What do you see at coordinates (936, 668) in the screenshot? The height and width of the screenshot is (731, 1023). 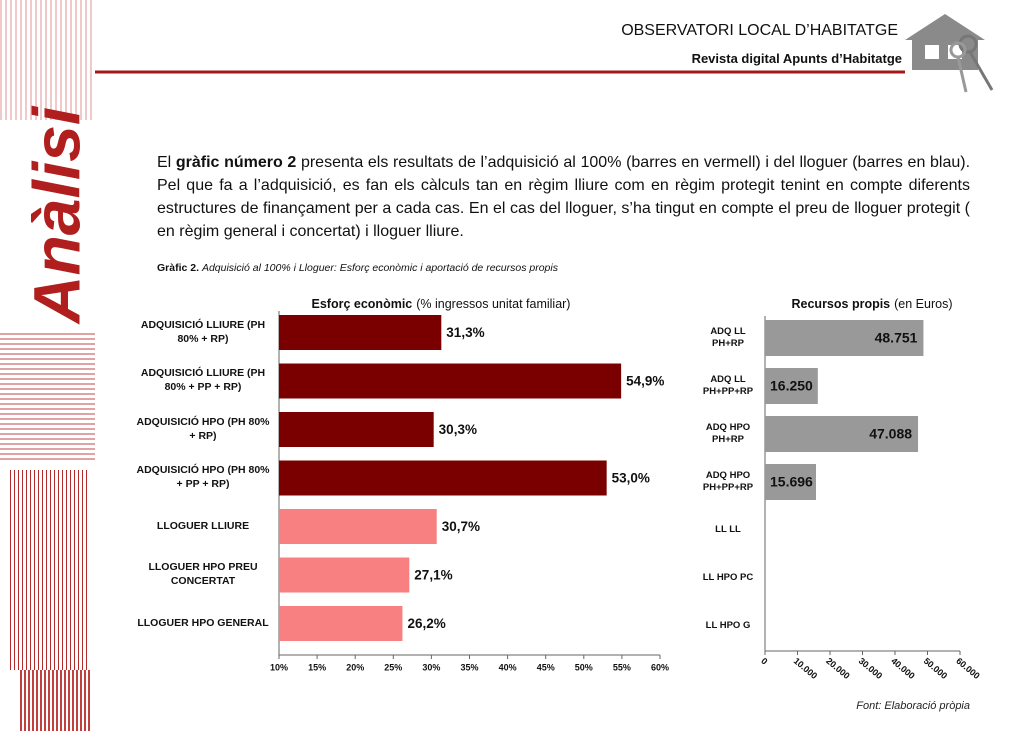 I see `x-tick-label: 50.000` at bounding box center [936, 668].